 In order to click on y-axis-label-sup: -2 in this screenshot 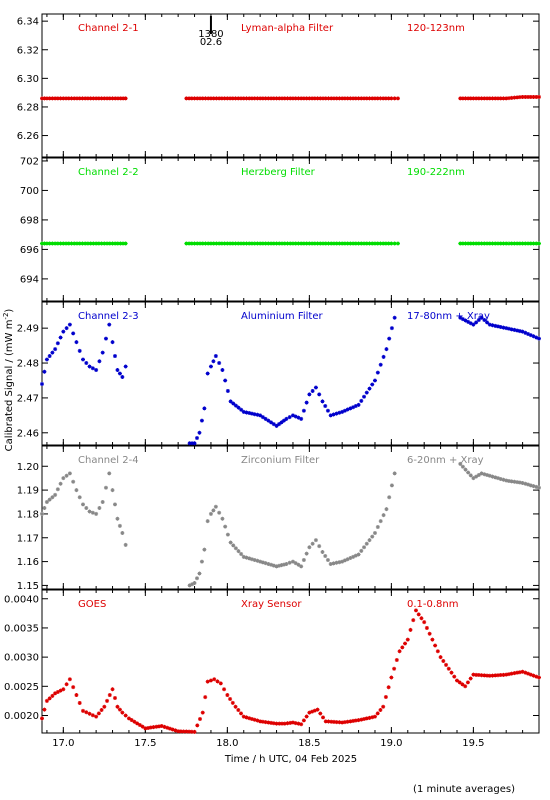, I will do `click(6, 316)`.